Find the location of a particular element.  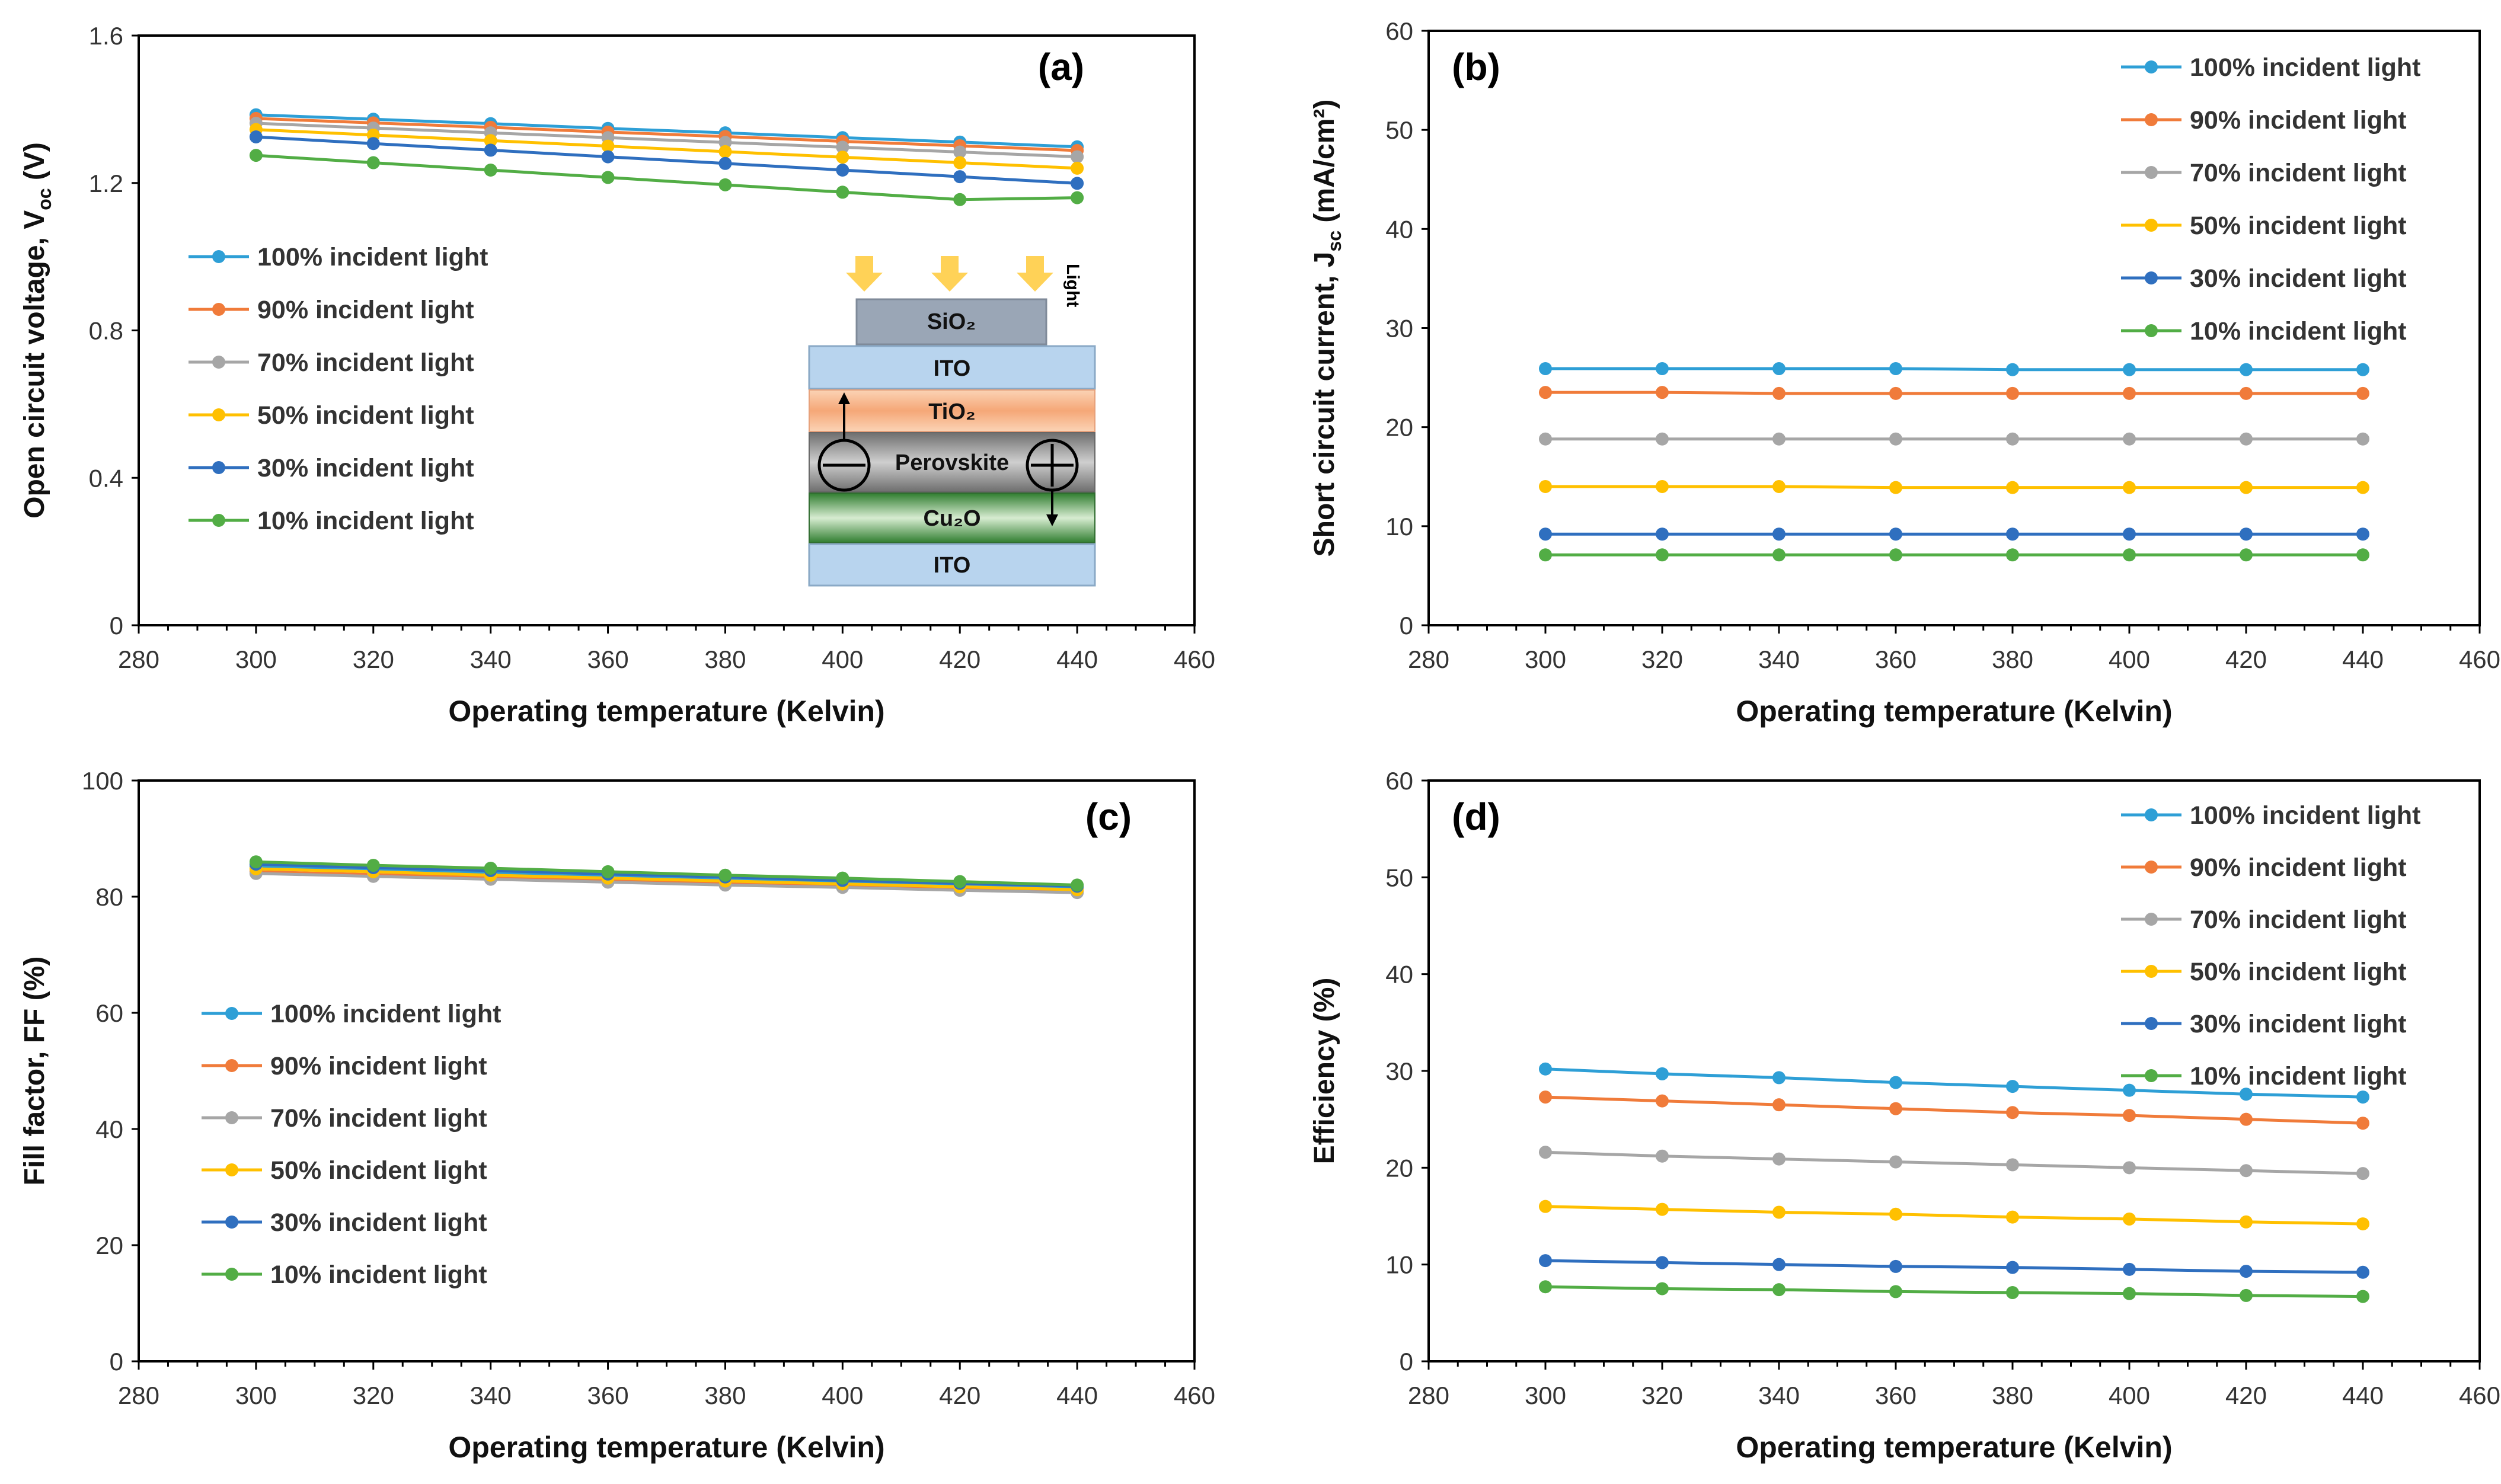

y-axis-label: Short circuit current, Jsc (mA/cm²) is located at coordinates (1327, 328).